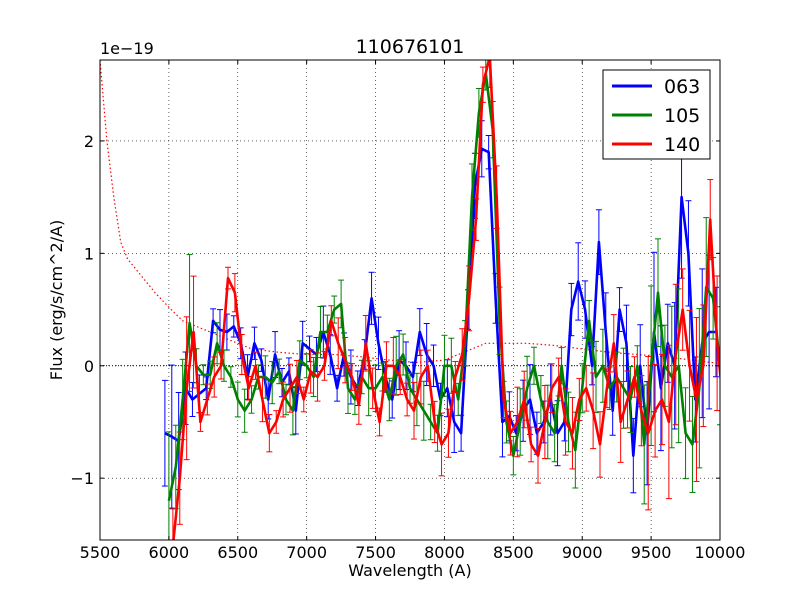 This screenshot has width=800, height=600. I want to click on legend-label-063: 063, so click(682, 87).